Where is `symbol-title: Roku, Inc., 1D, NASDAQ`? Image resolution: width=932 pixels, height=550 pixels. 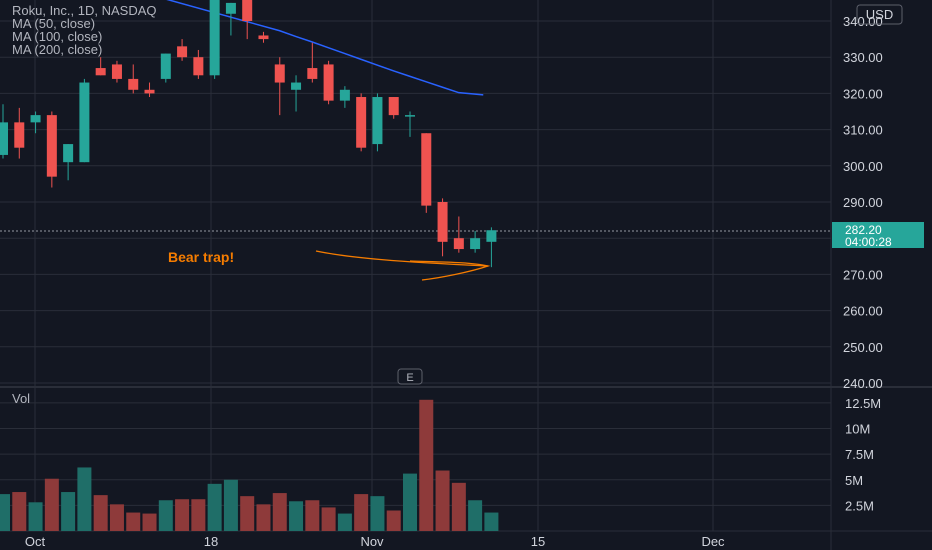
symbol-title: Roku, Inc., 1D, NASDAQ is located at coordinates (84, 10).